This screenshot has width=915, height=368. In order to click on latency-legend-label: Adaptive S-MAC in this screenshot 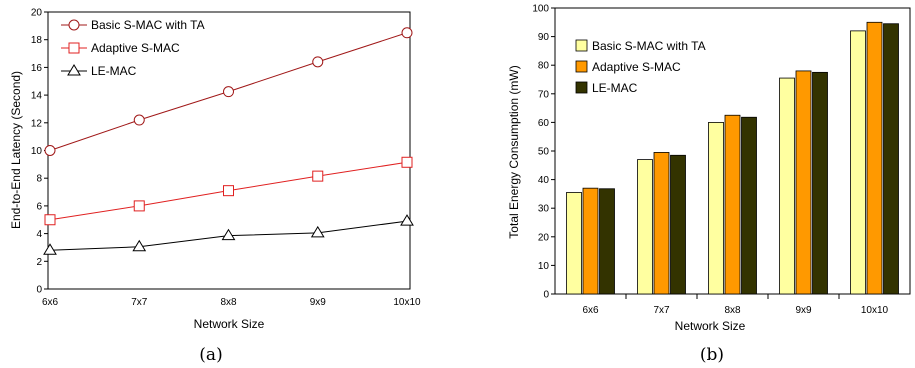, I will do `click(135, 48)`.